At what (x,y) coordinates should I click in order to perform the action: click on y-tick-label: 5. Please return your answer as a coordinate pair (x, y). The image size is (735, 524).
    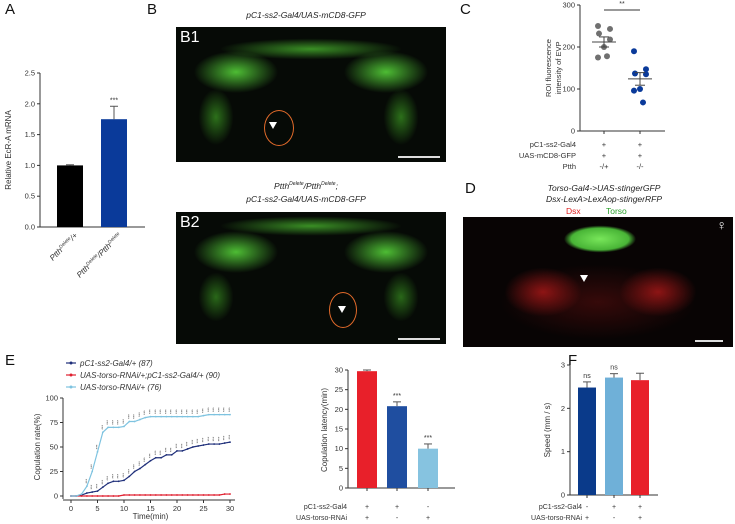
    Looking at the image, I should click on (341, 468).